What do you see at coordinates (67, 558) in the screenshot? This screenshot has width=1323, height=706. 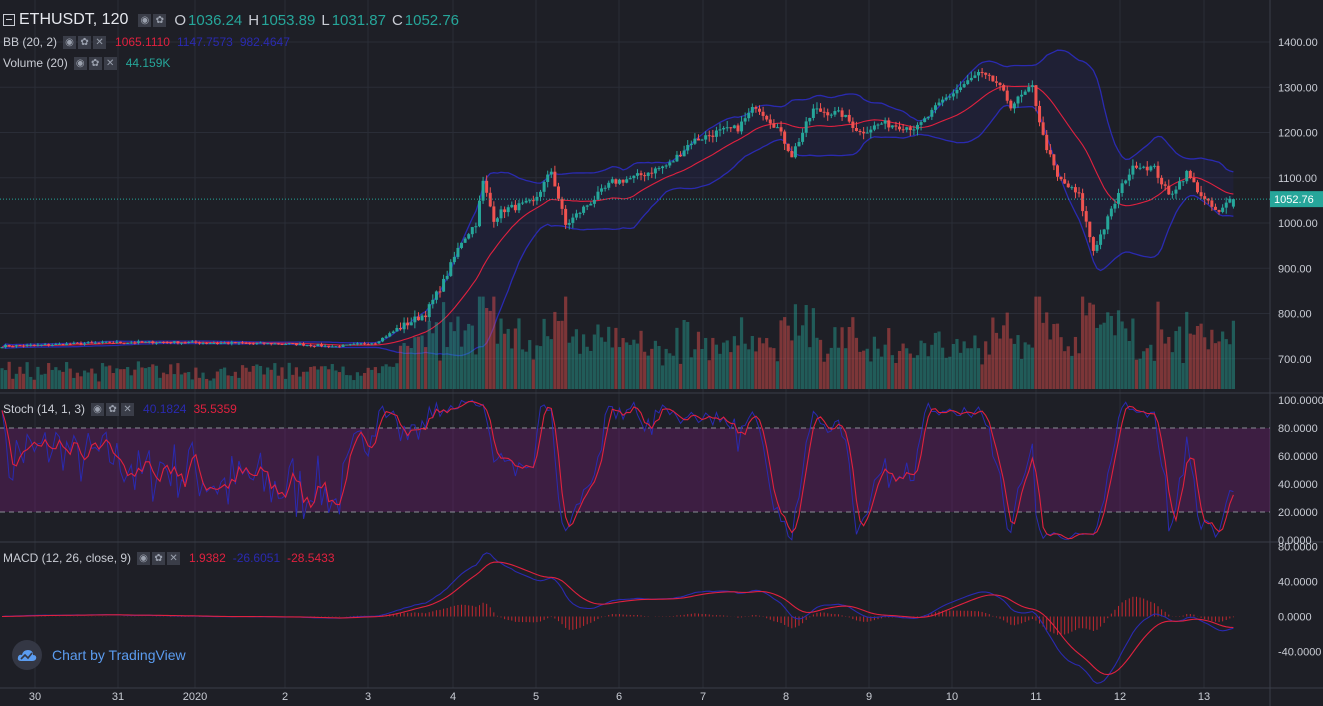 I see `macd-label: MACD (12, 26, close, 9)` at bounding box center [67, 558].